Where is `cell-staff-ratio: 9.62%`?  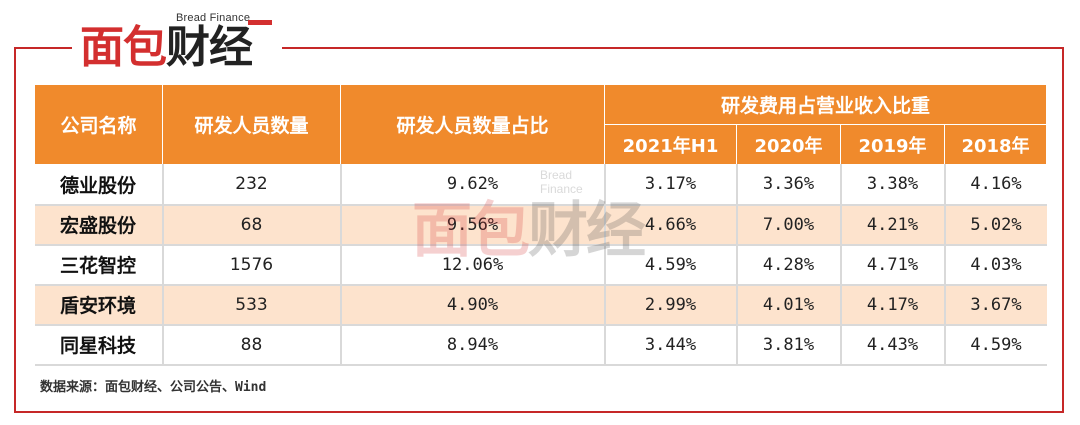
cell-staff-ratio: 9.62% is located at coordinates (473, 185).